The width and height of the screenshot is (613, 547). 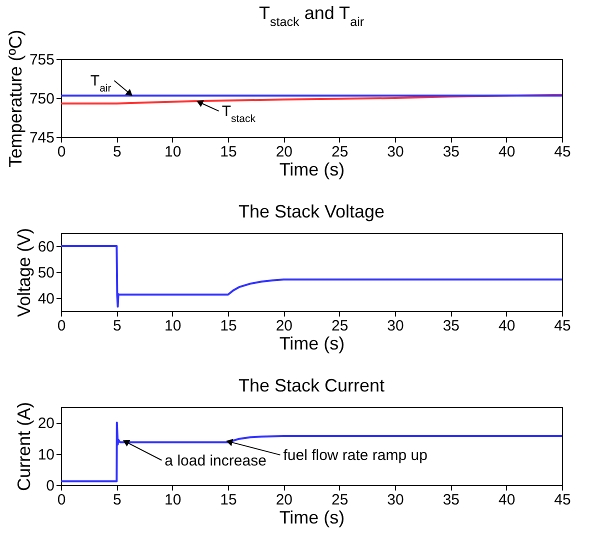 What do you see at coordinates (239, 114) in the screenshot?
I see `series-label: T$_{stack}$` at bounding box center [239, 114].